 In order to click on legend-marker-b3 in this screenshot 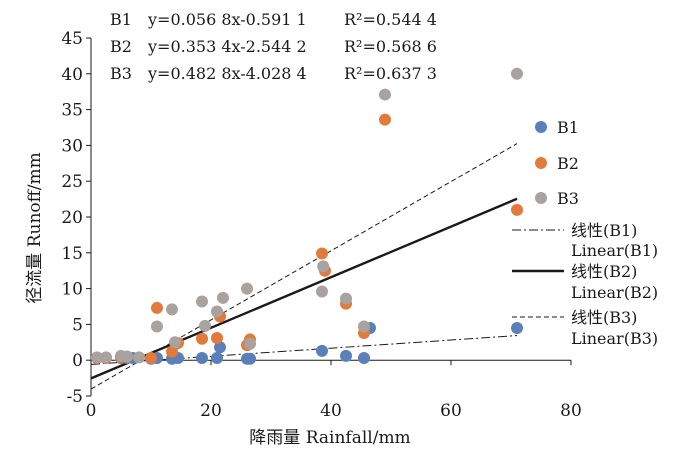, I will do `click(541, 198)`.